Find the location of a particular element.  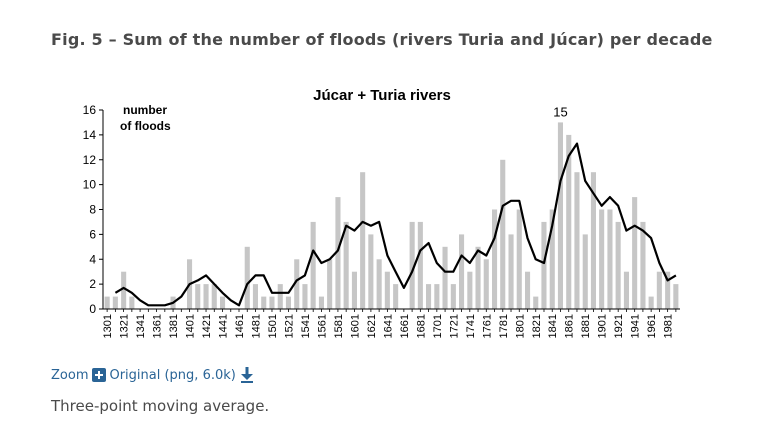

x-tick-label: 1701 is located at coordinates (438, 326).